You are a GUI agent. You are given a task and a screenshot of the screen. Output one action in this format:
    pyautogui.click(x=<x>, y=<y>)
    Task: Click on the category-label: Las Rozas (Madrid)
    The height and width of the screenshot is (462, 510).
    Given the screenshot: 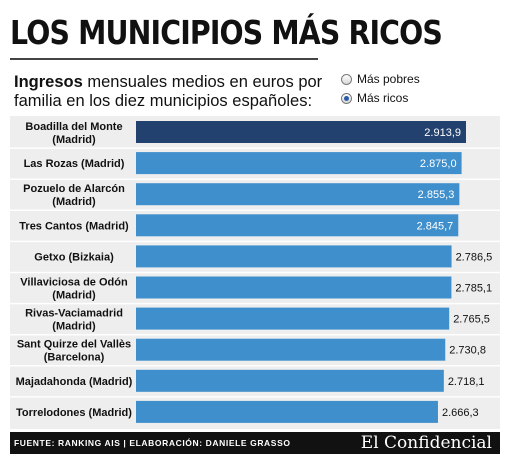 What is the action you would take?
    pyautogui.click(x=74, y=164)
    